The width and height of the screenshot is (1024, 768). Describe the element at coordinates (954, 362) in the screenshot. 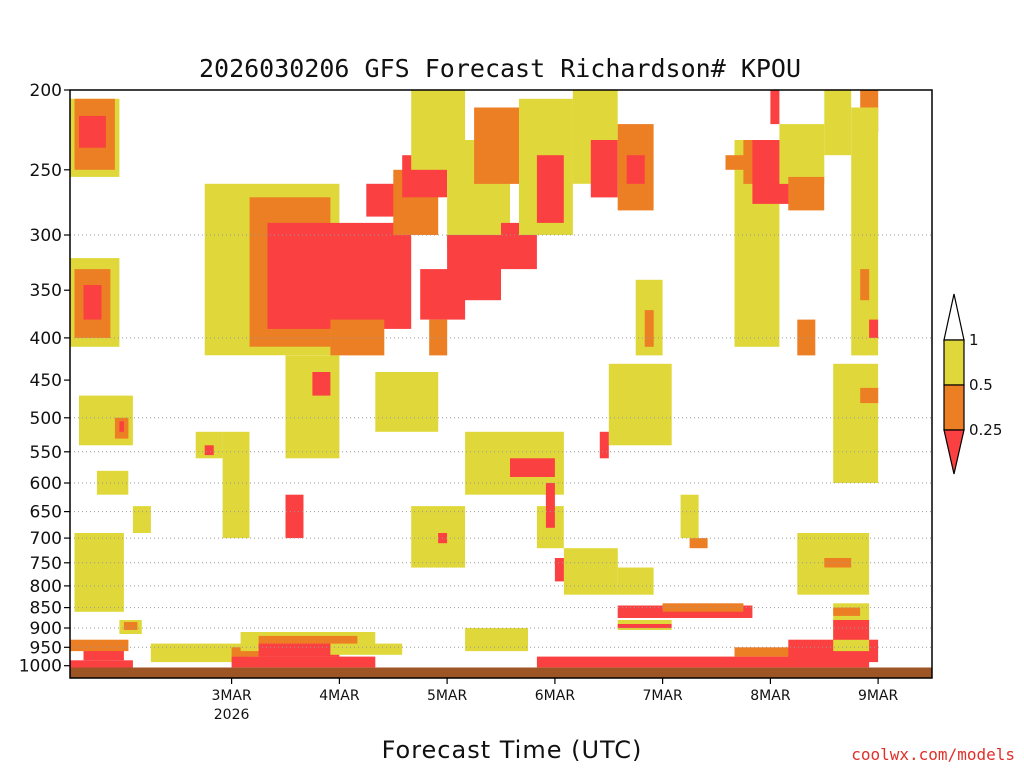

I see `colorbar-yellow` at that location.